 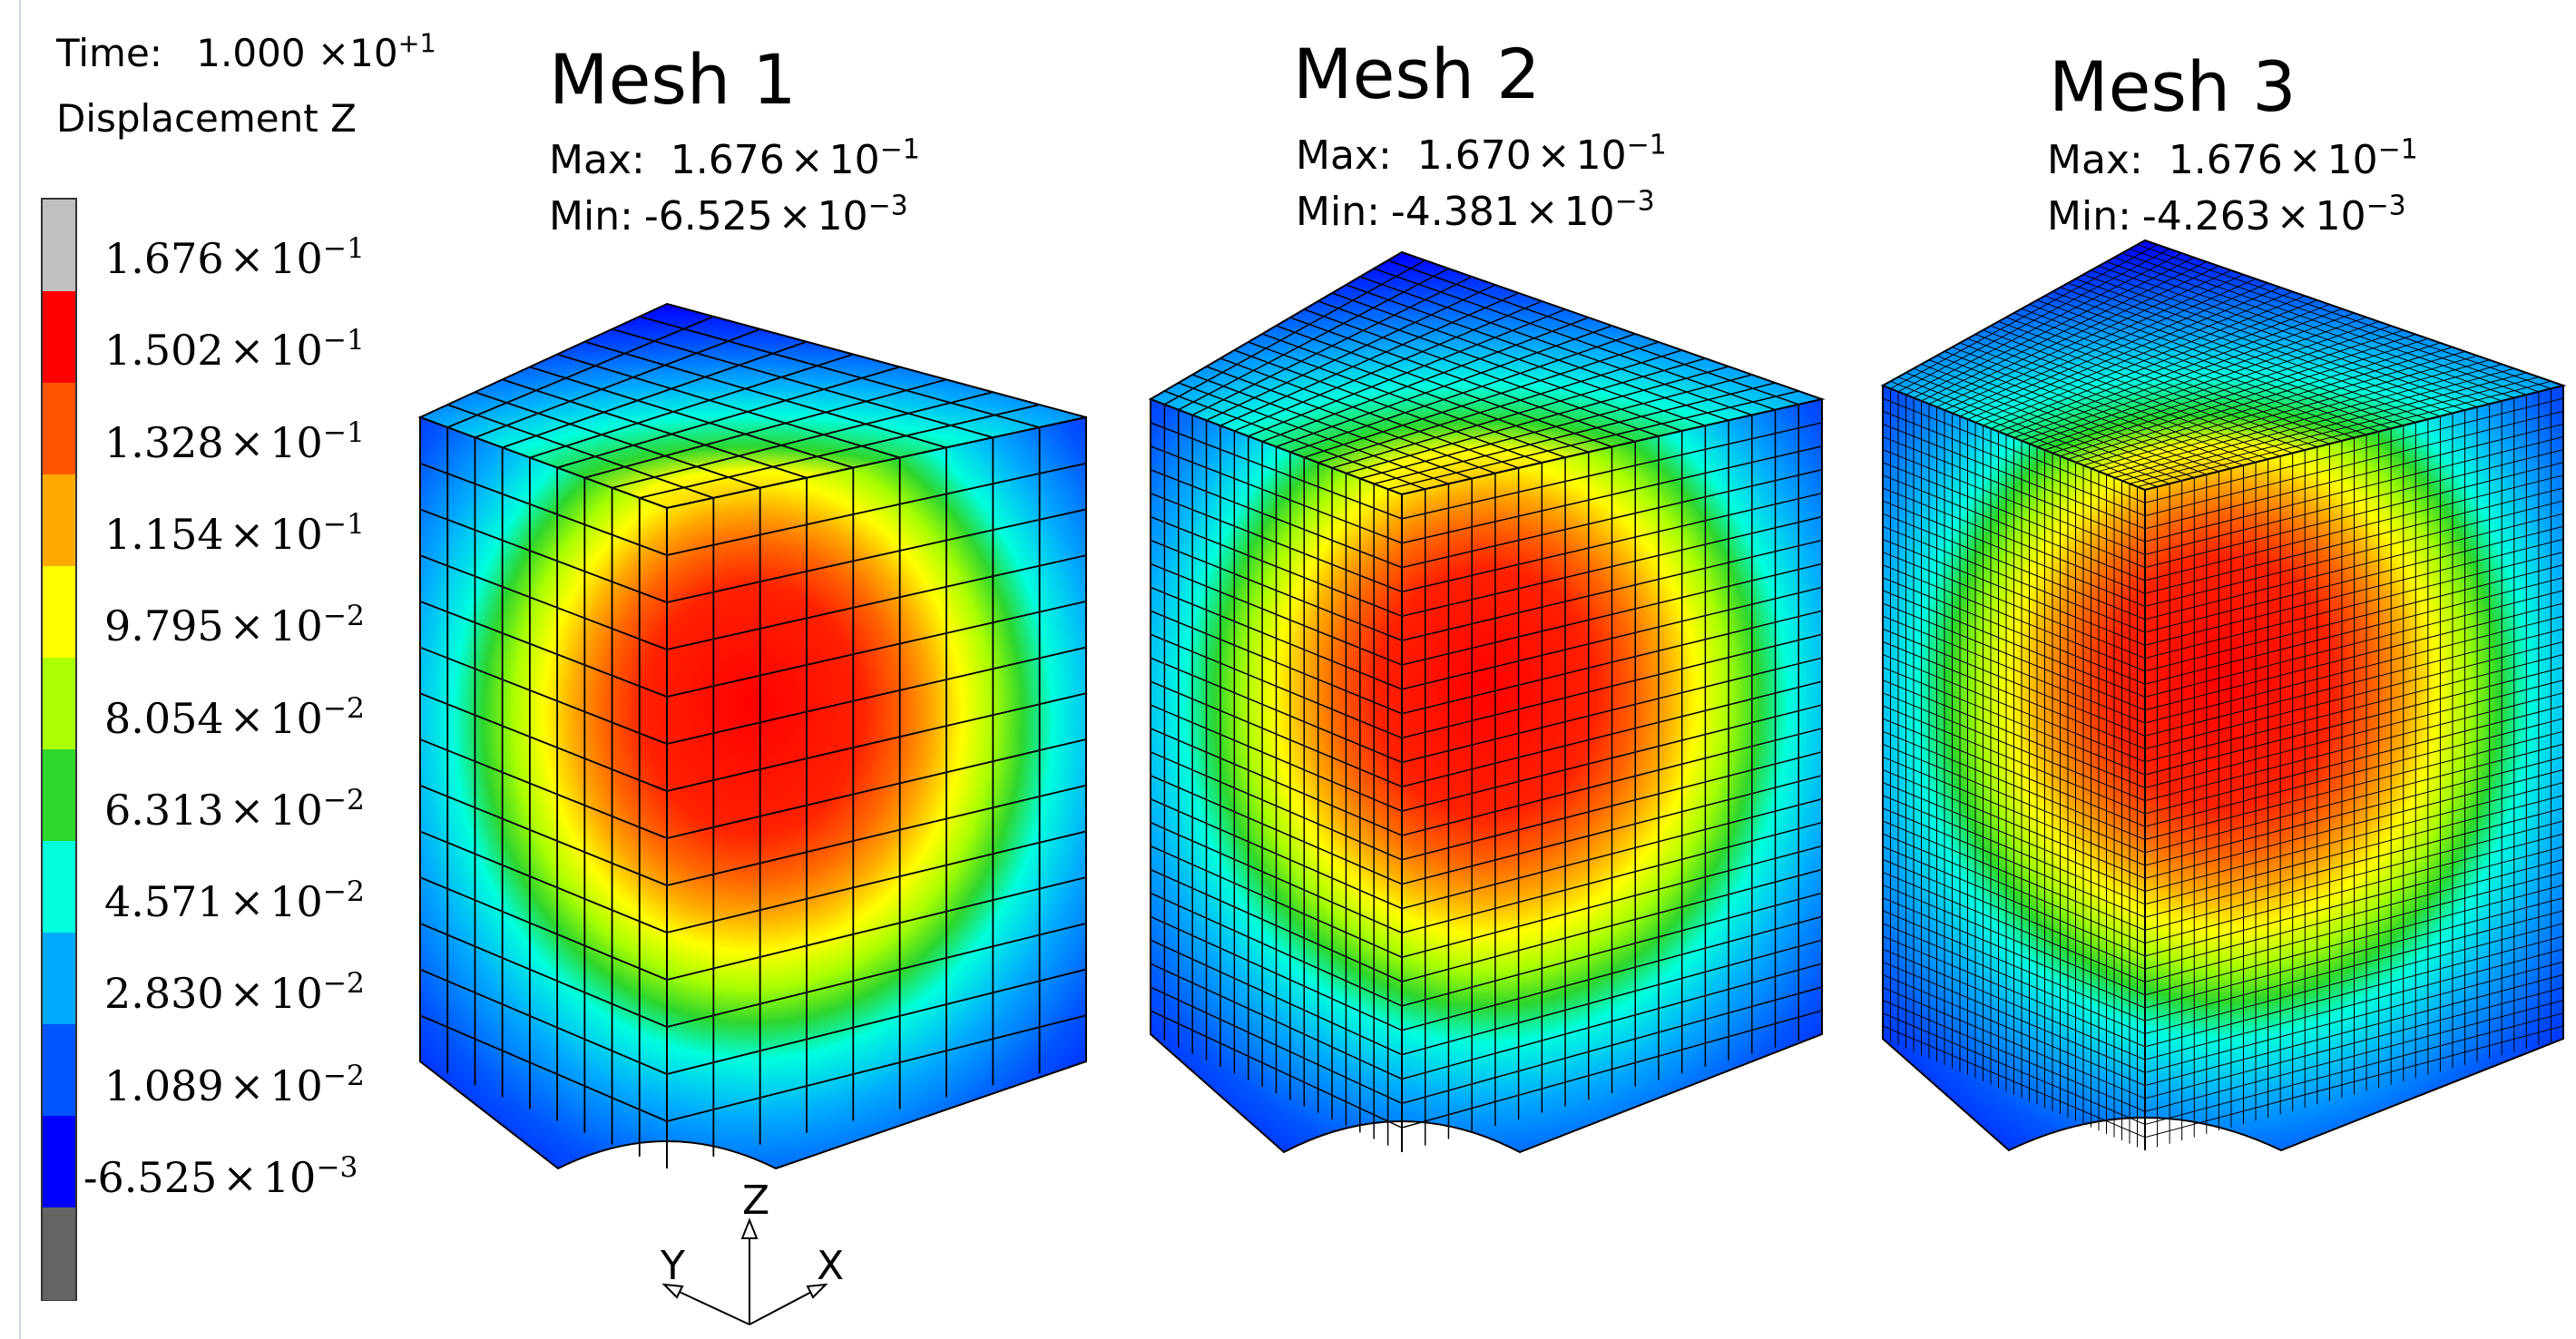 I want to click on mesh-min-value: Min: -4.263 × 10−3, so click(x=2226, y=214).